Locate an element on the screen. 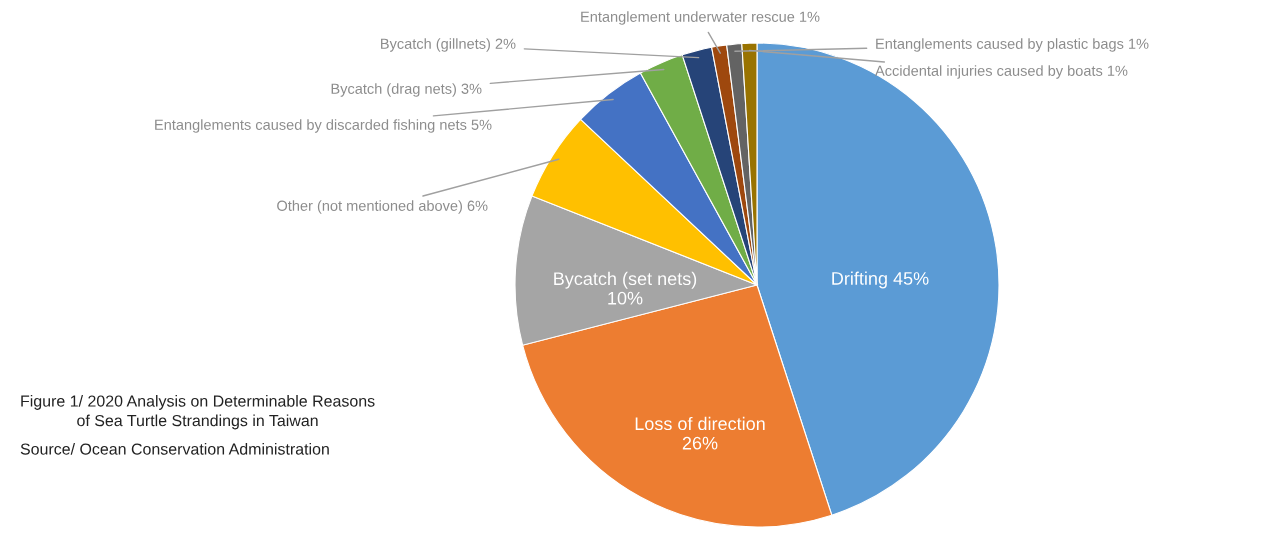 The image size is (1264, 546). slice-label: Other (not mentioned above) 6% is located at coordinates (382, 207).